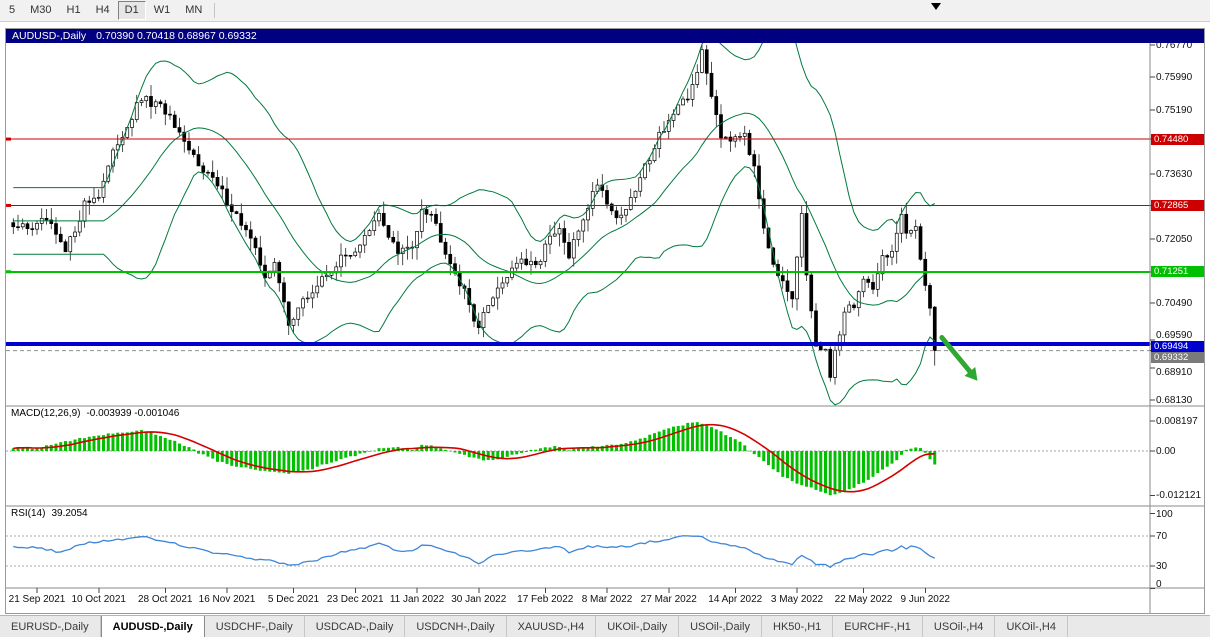 The image size is (1210, 637). Describe the element at coordinates (162, 10) in the screenshot. I see `timeframe-button-W1: W1` at that location.